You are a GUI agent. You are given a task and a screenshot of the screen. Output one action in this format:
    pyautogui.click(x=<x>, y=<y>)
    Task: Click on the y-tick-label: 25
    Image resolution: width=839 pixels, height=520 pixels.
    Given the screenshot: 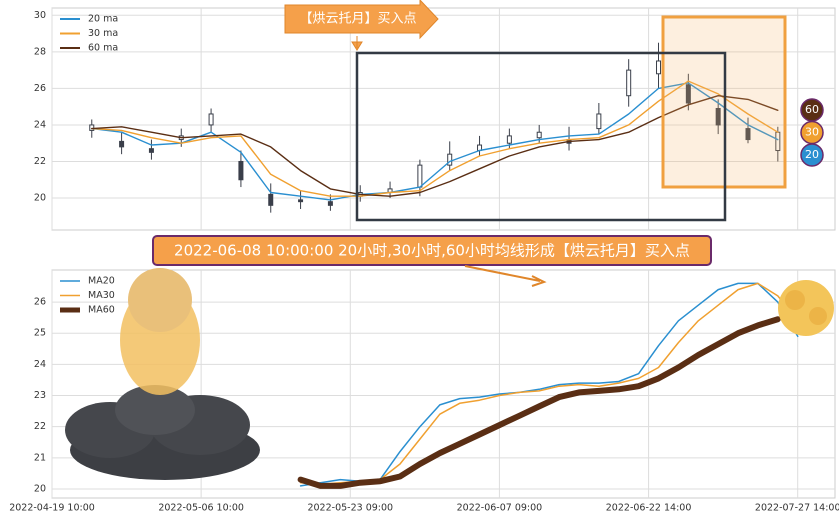 What is the action you would take?
    pyautogui.click(x=40, y=333)
    